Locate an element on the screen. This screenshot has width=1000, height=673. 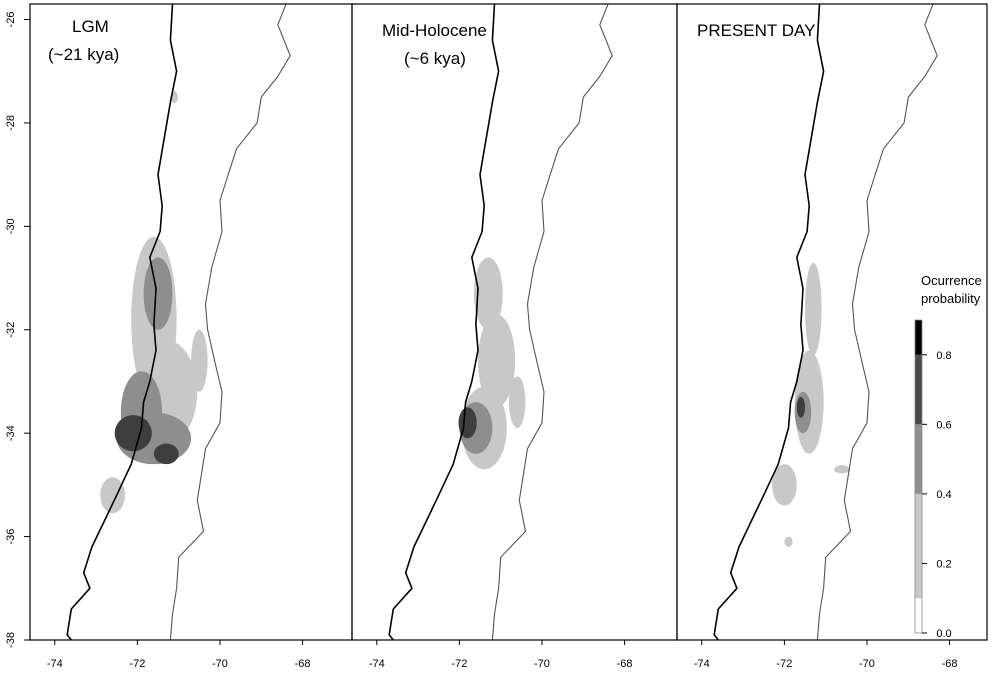
latitude-axis: -26 -28 -30 -32 -34 -36 -38 is located at coordinates (17, 330).